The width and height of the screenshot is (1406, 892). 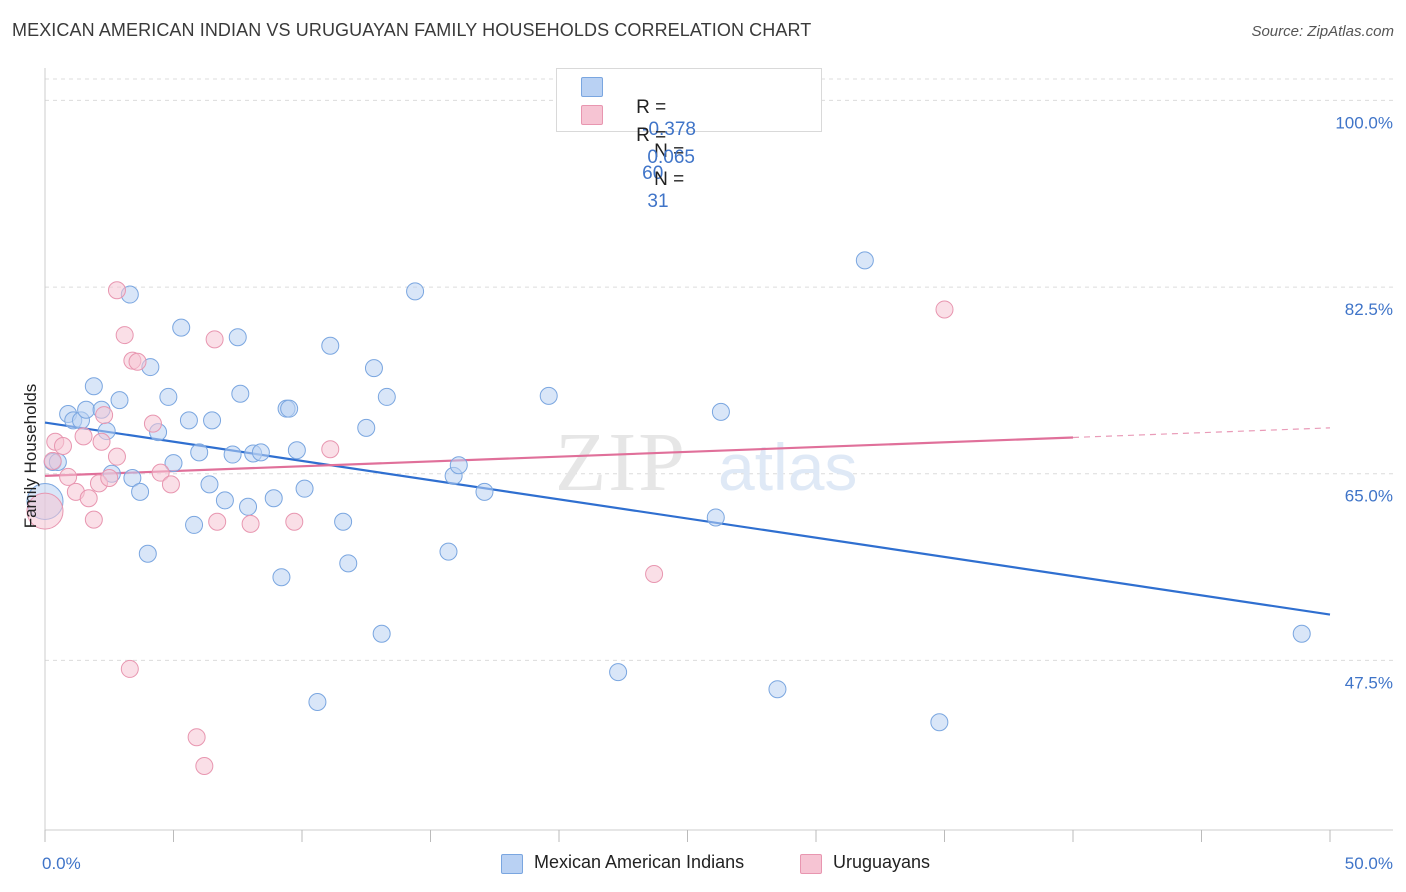 What do you see at coordinates (669, 129) in the screenshot?
I see `legend-r-value: -0.378` at bounding box center [669, 129].